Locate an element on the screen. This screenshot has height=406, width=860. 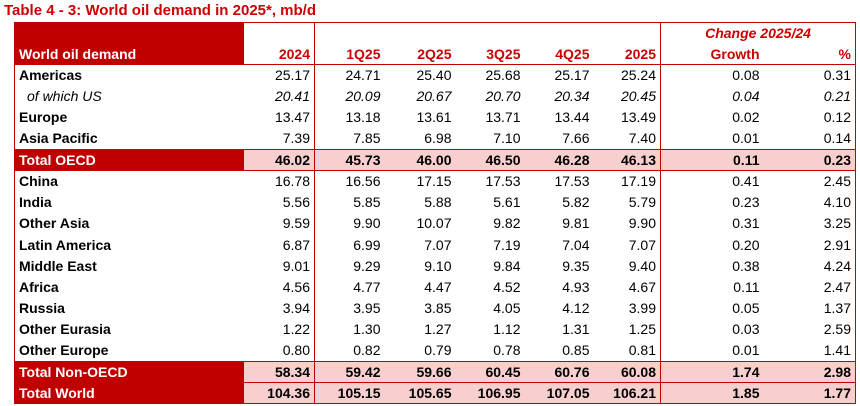
cell-percent: 1.41 is located at coordinates (837, 350).